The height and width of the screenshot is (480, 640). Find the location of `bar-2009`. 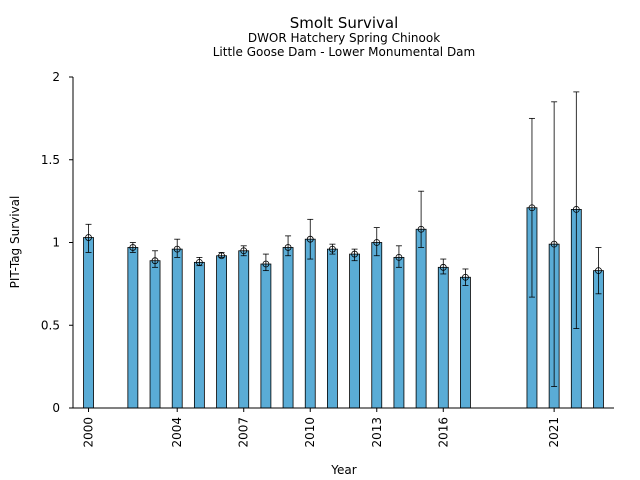

bar-2009 is located at coordinates (288, 328).